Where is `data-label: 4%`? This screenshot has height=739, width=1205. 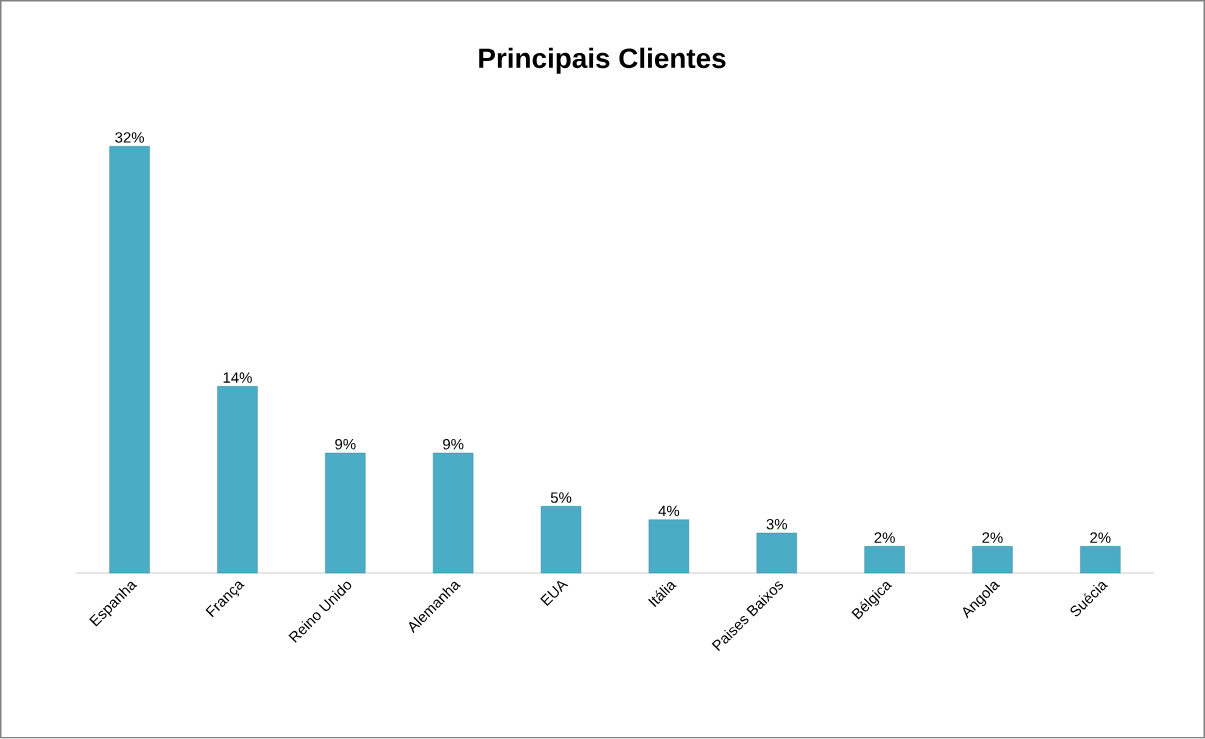 data-label: 4% is located at coordinates (669, 511).